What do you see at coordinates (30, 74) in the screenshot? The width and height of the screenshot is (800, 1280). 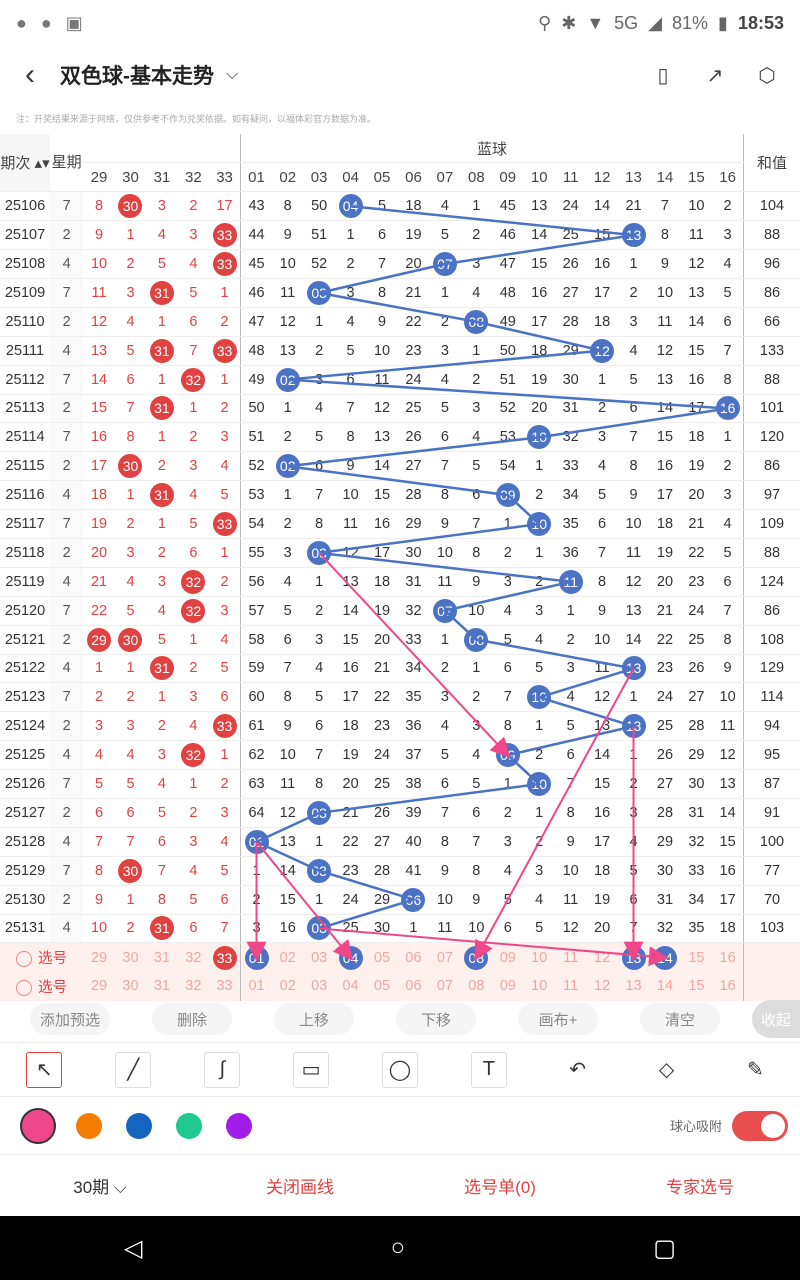 I see `back-icon: ‹` at bounding box center [30, 74].